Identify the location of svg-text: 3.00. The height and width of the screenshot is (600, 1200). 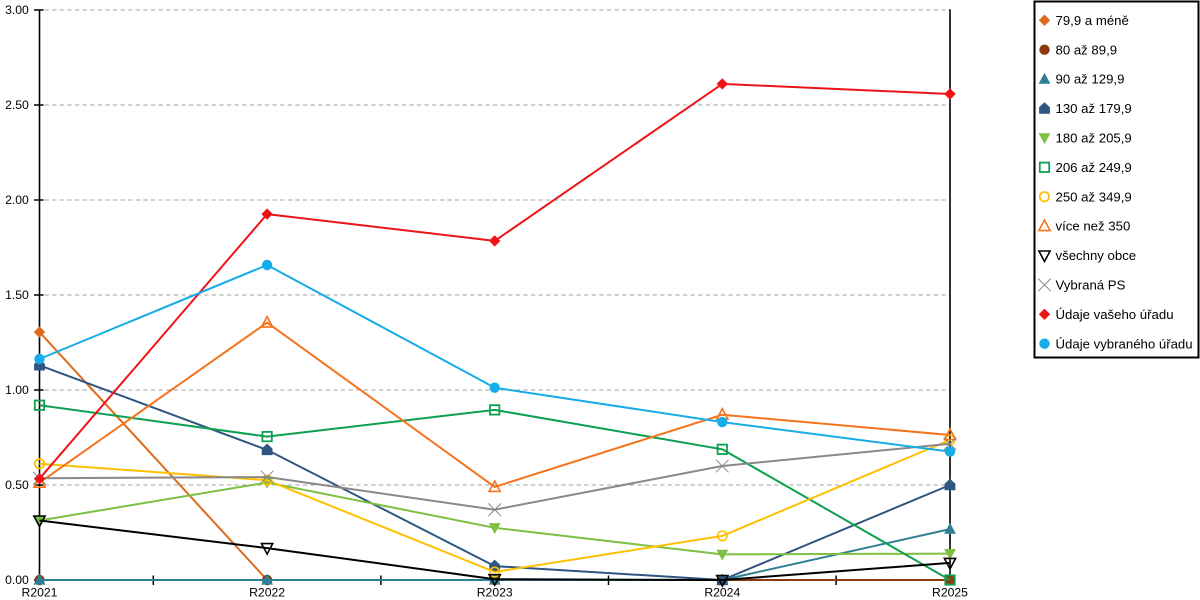
(17, 10).